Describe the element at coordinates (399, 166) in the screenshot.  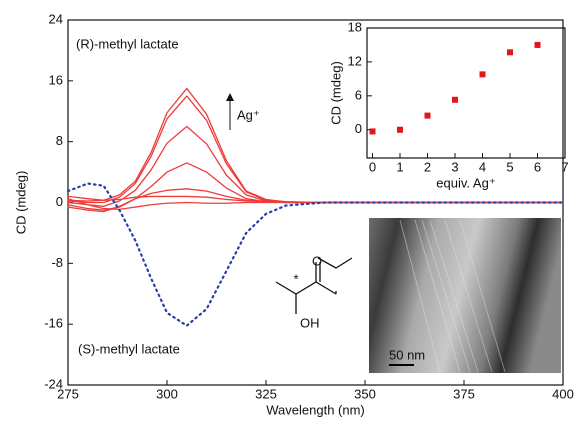
I see `x-tick-label: 1` at that location.